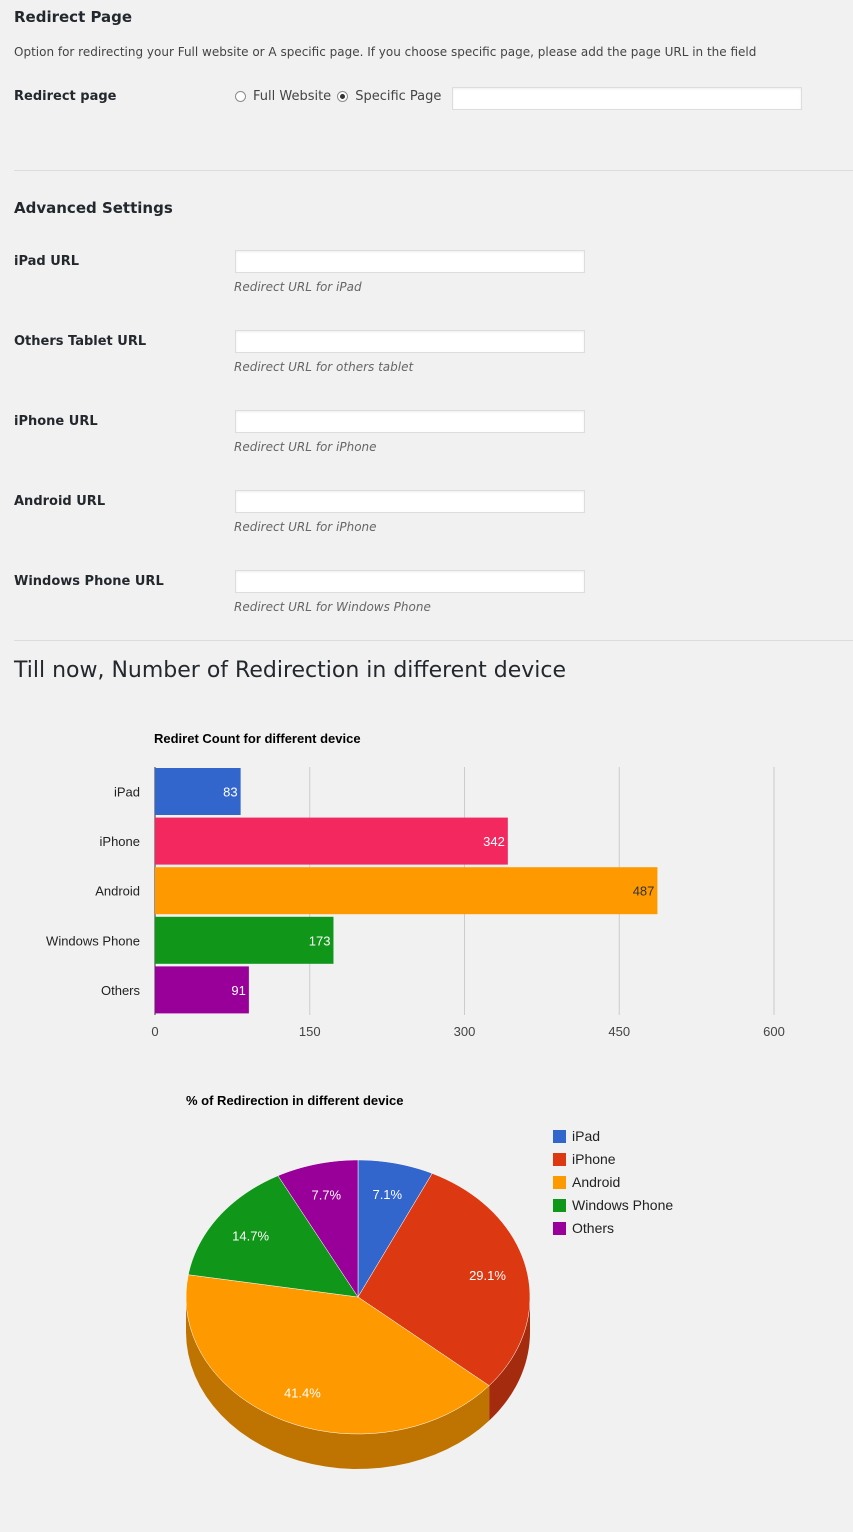 This screenshot has height=1532, width=853. I want to click on pie-value-label: 7.7%, so click(326, 1195).